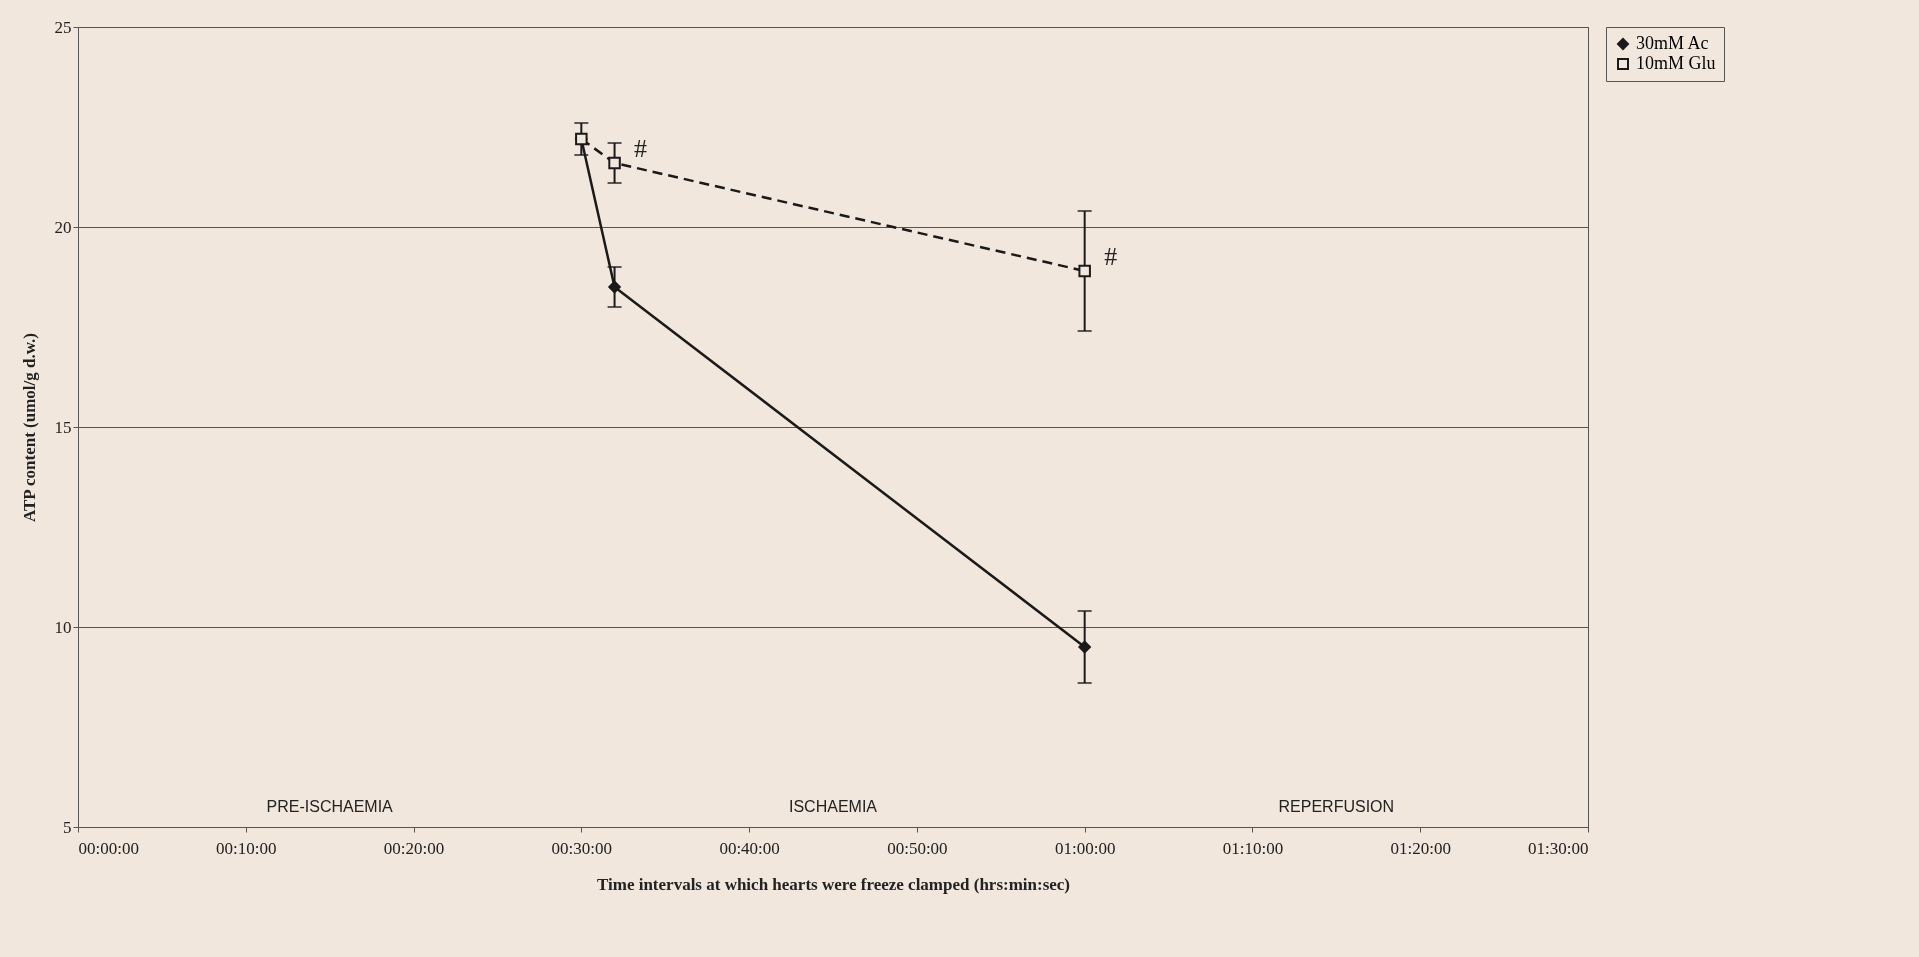 This screenshot has height=957, width=1919. What do you see at coordinates (833, 884) in the screenshot?
I see `x-axis-title: Time intervals at which hearts were freeze clamped (hrs:min:sec)` at bounding box center [833, 884].